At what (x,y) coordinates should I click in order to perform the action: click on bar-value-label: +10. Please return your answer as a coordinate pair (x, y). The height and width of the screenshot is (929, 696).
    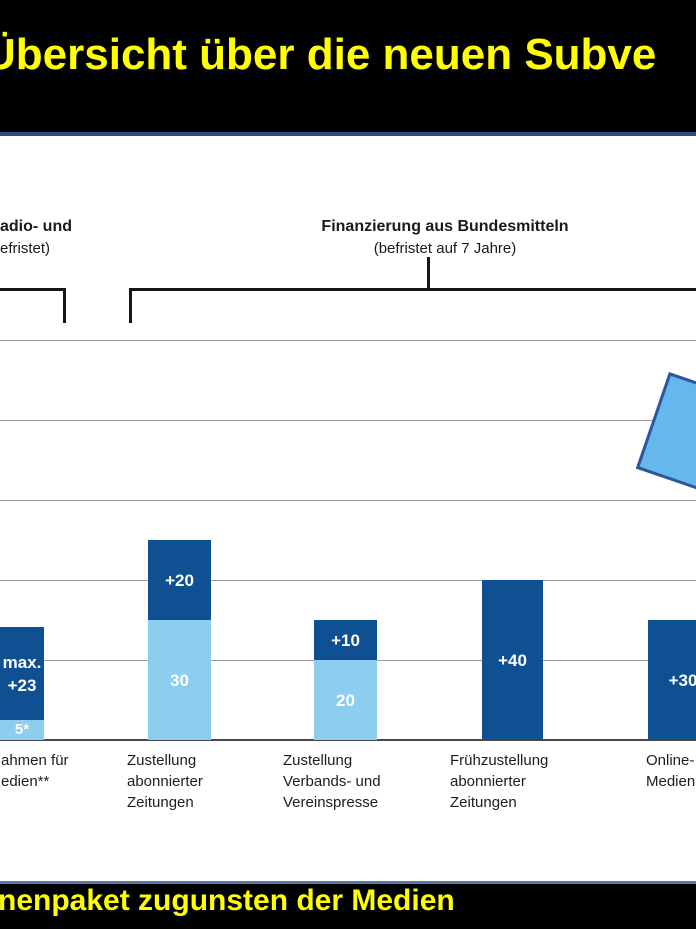
    Looking at the image, I should click on (345, 640).